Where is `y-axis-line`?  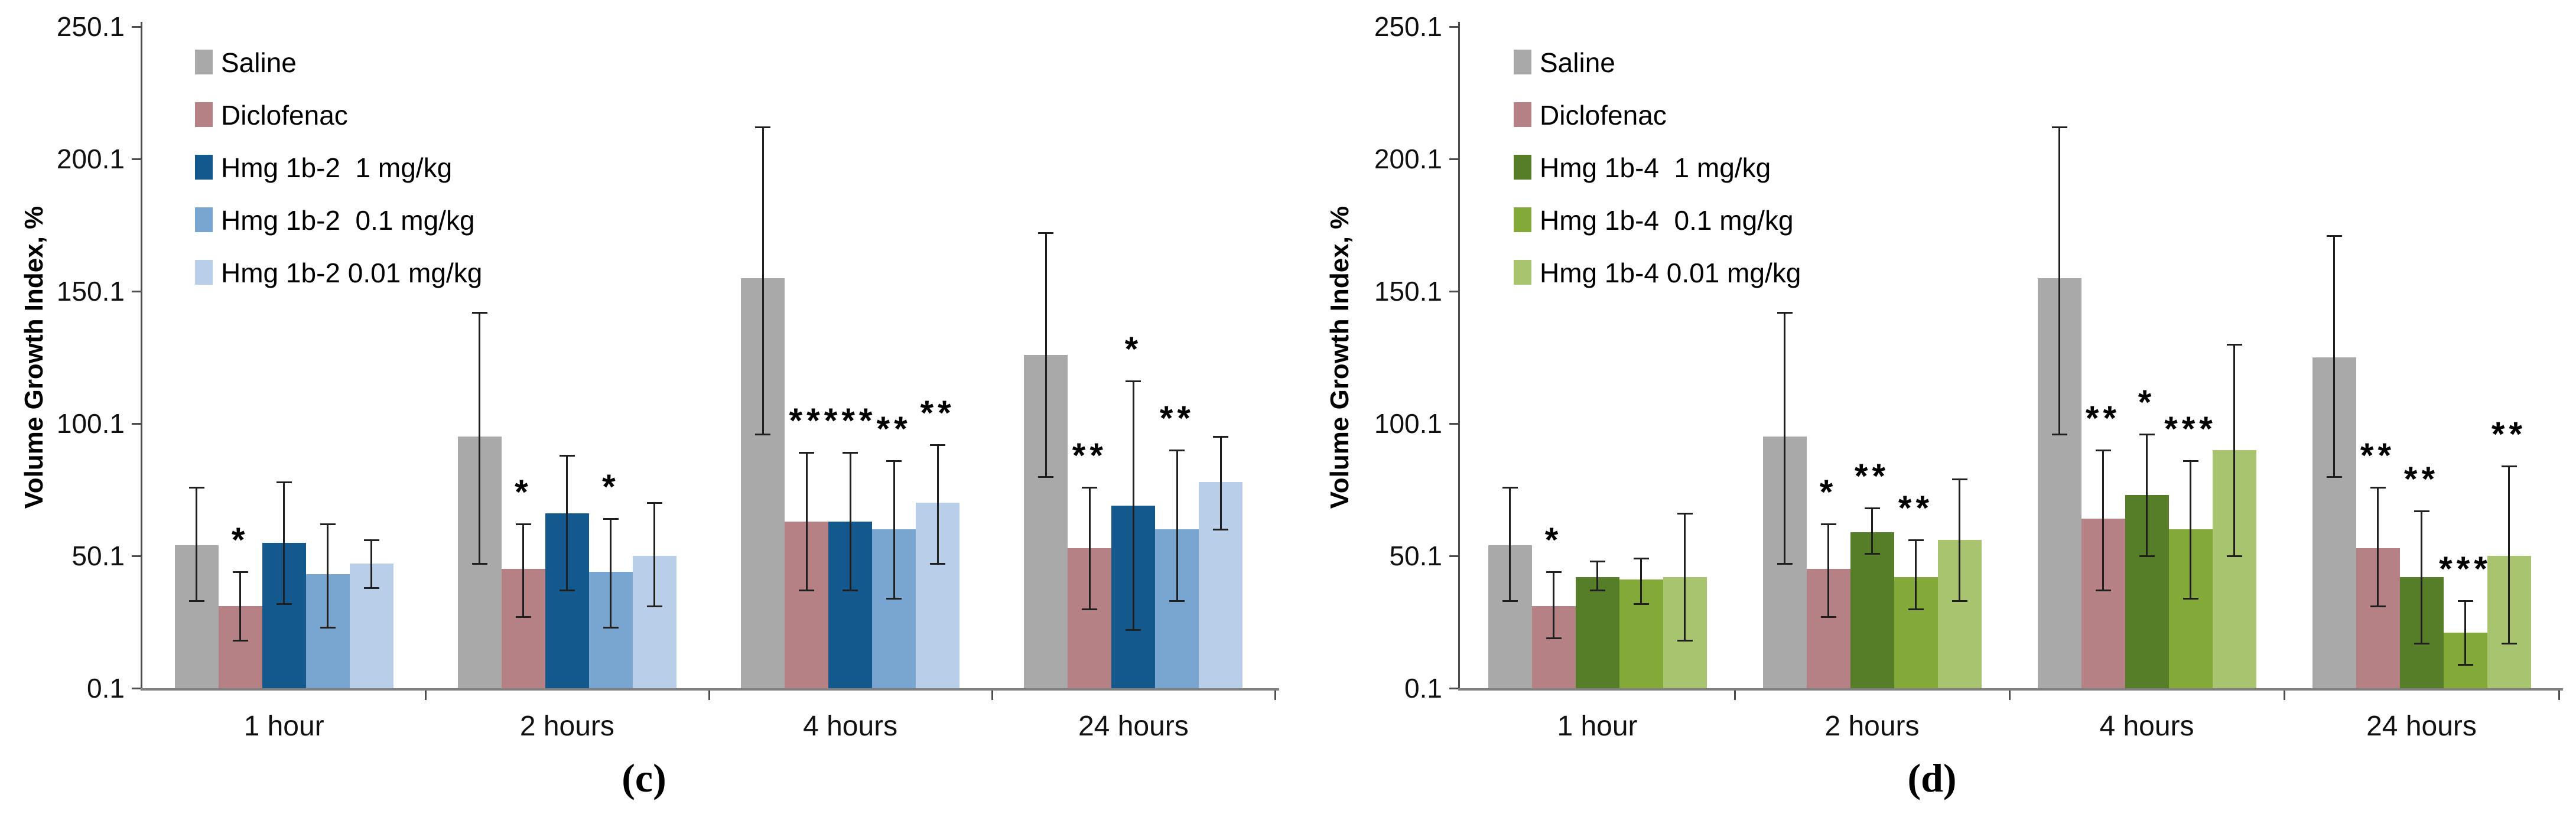 y-axis-line is located at coordinates (1459, 357).